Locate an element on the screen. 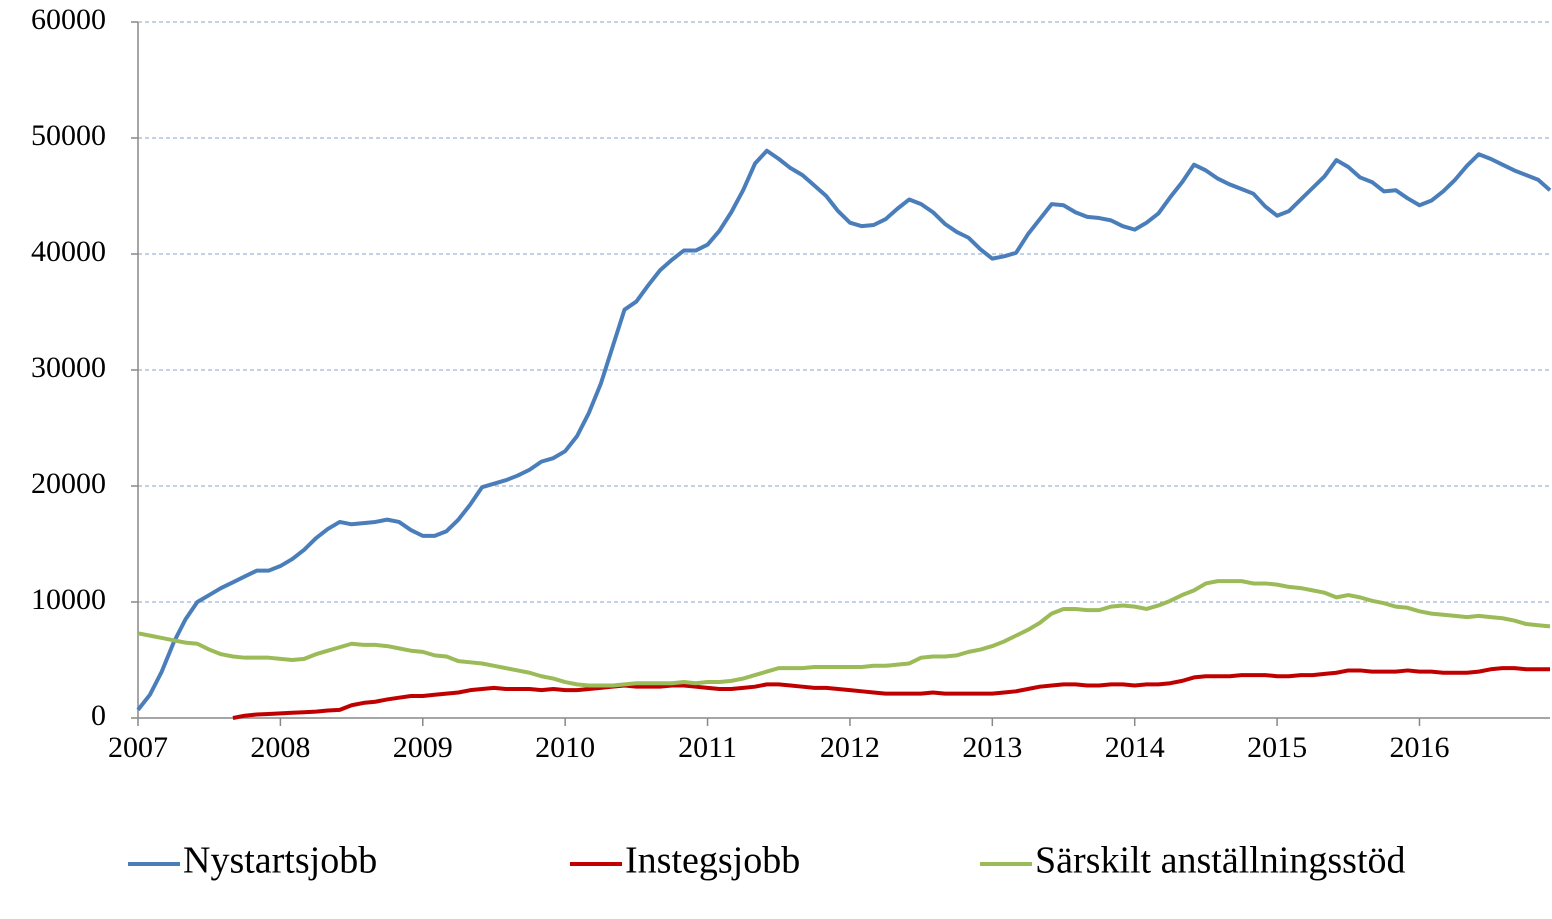 The image size is (1552, 919). y-tick-label: 50000 is located at coordinates (68, 135).